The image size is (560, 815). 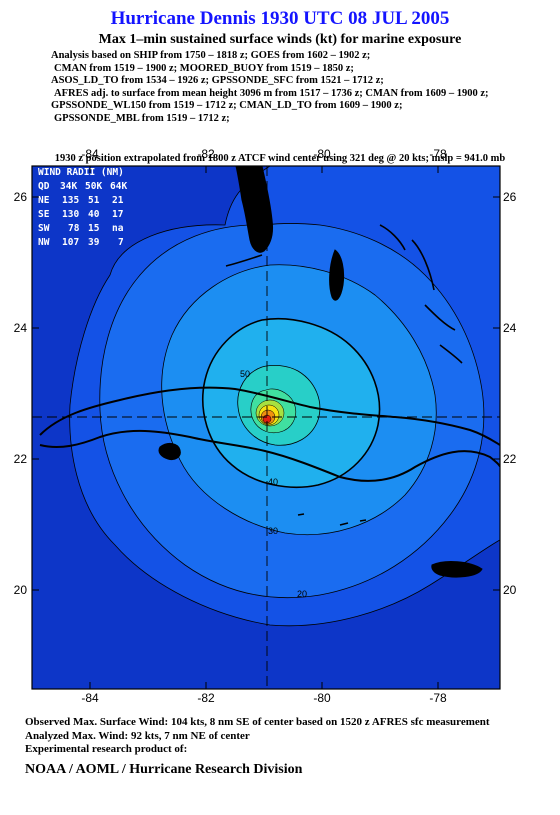 What do you see at coordinates (70, 242) in the screenshot?
I see `wind-radii-cell: 107` at bounding box center [70, 242].